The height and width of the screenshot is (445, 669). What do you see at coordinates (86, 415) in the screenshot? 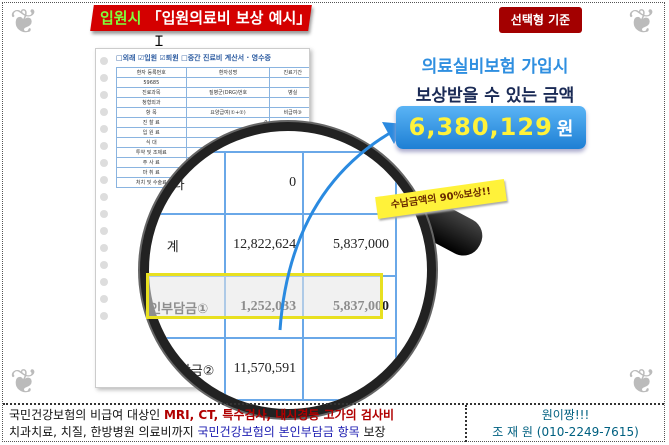
I see `footer-text: 국민건강보험의 비급여 대상인` at bounding box center [86, 415].